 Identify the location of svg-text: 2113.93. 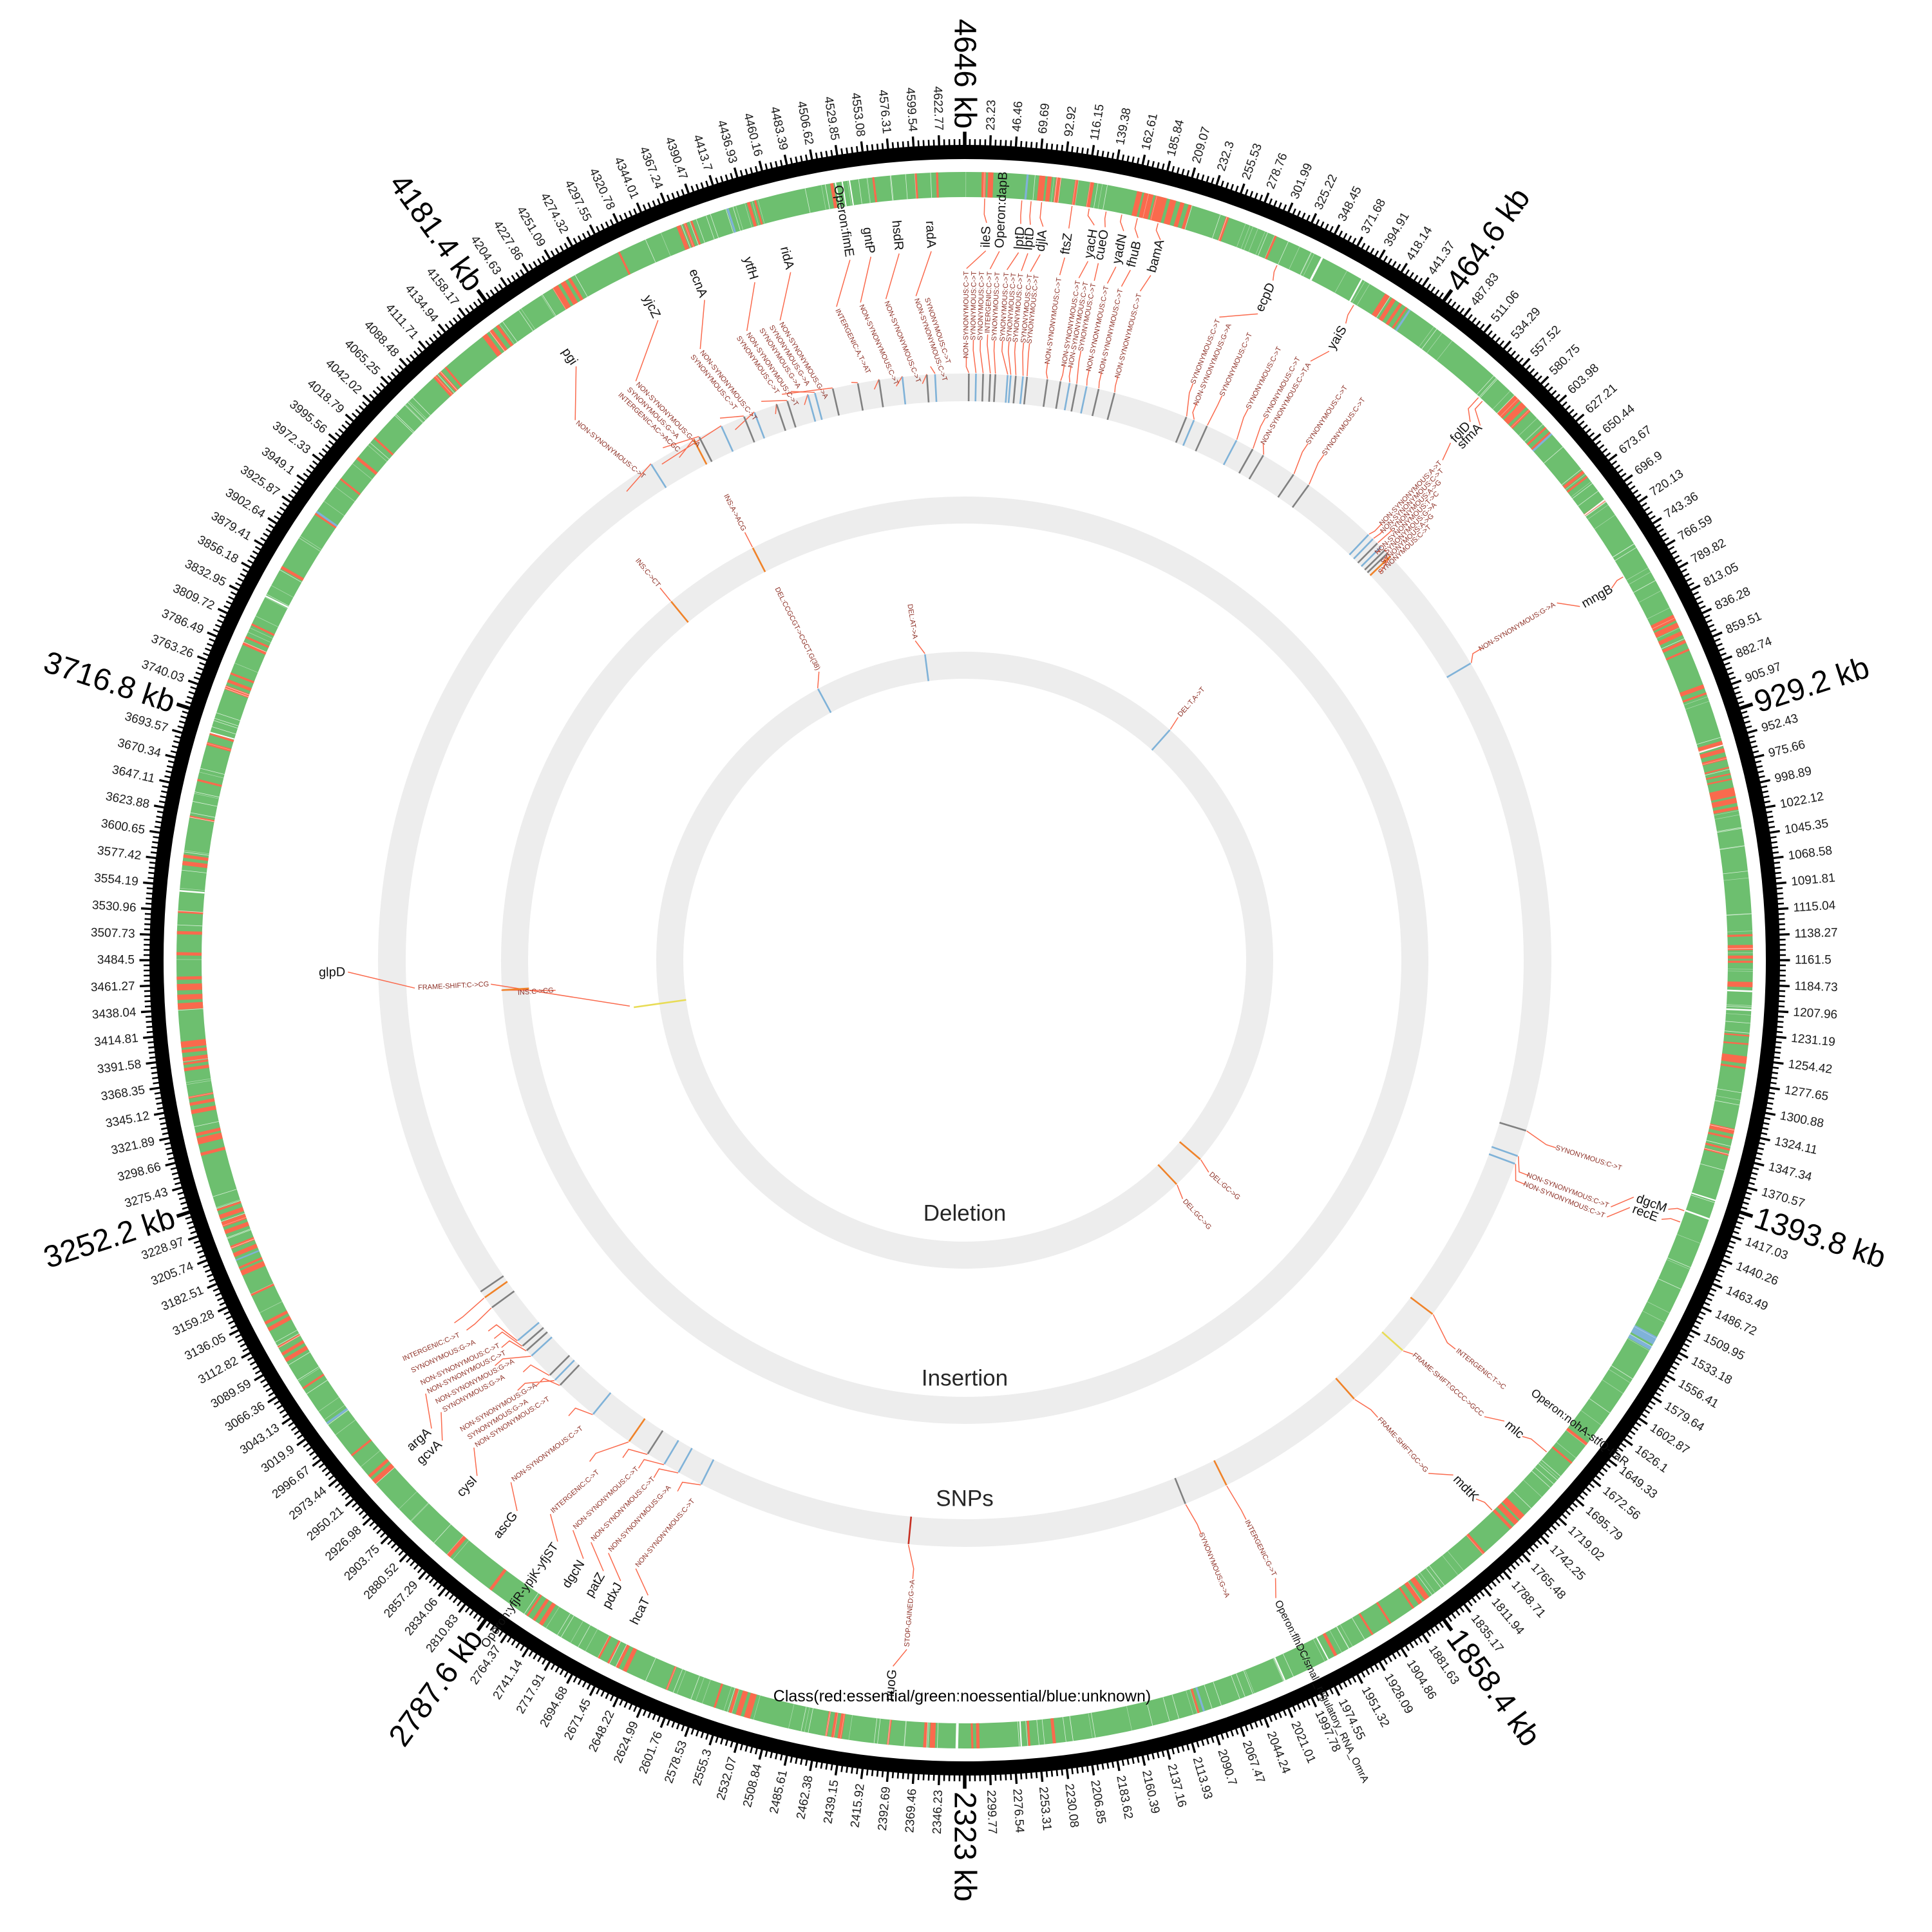
(1202, 1779).